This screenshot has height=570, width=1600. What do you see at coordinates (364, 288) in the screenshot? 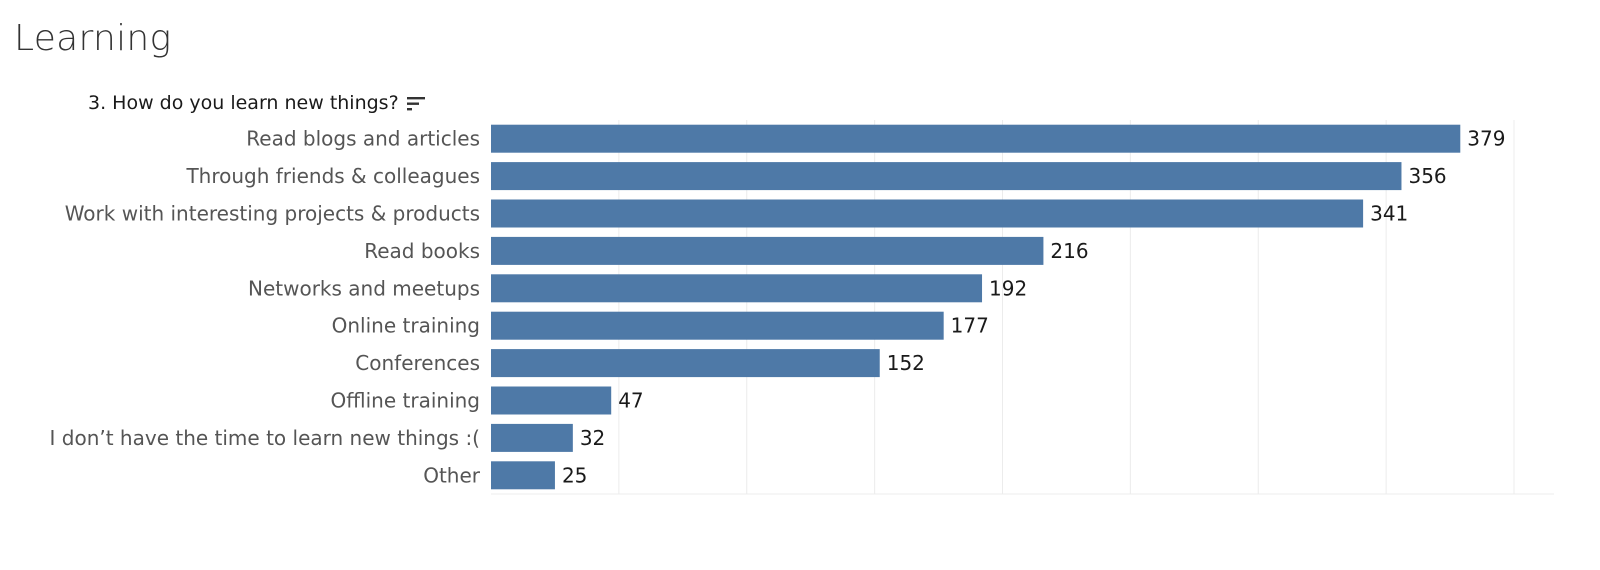
I see `category-label: Networks and meetups` at bounding box center [364, 288].